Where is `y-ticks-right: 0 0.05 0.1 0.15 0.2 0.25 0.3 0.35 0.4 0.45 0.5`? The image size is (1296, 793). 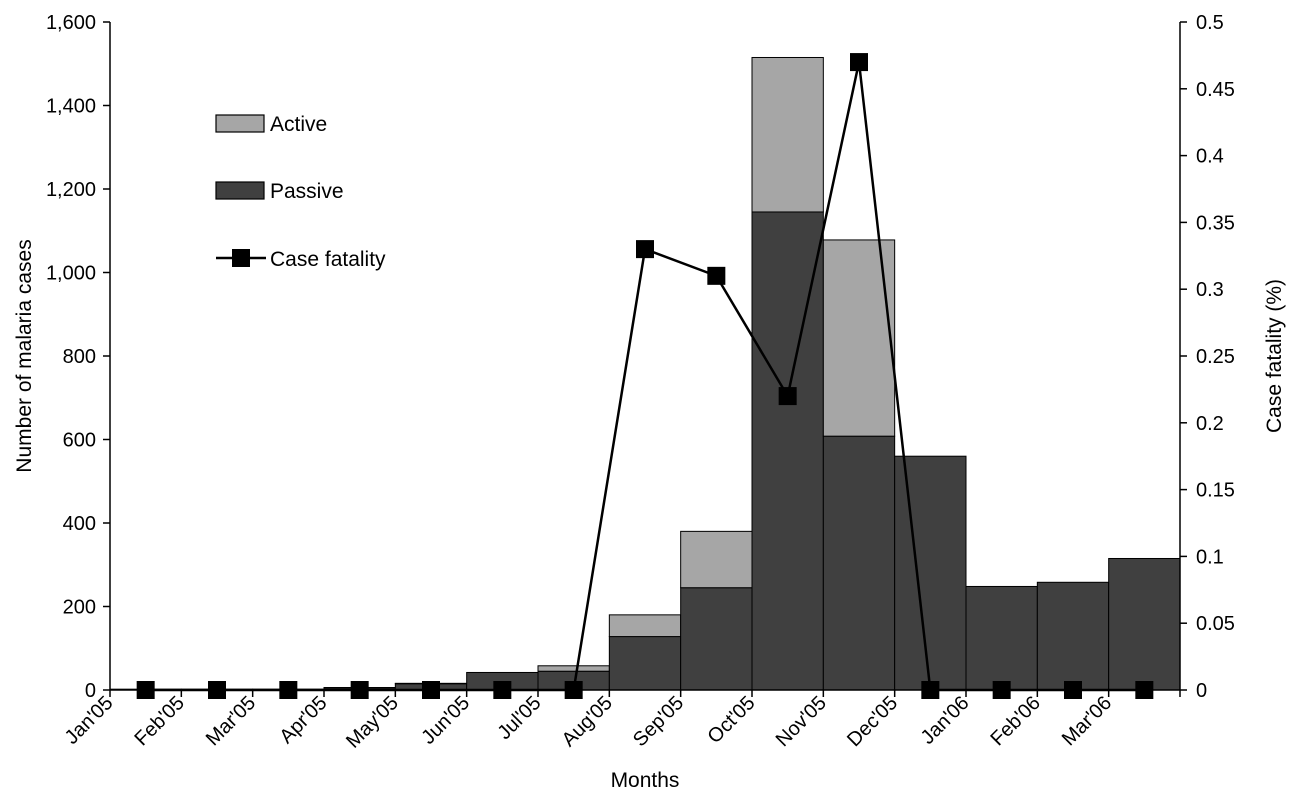
y-ticks-right: 0 0.05 0.1 0.15 0.2 0.25 0.3 0.35 0.4 0.45 0.5 is located at coordinates (1207, 357).